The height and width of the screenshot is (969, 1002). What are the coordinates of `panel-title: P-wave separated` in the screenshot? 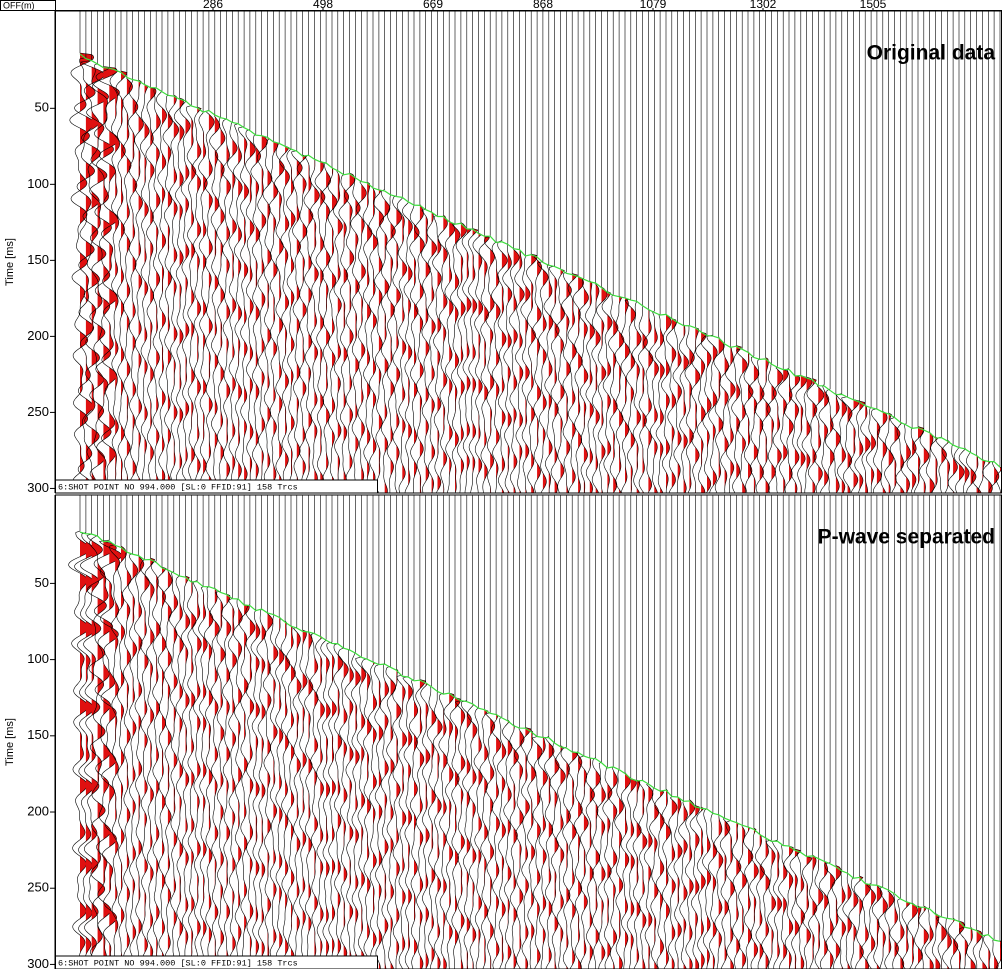 It's located at (906, 537).